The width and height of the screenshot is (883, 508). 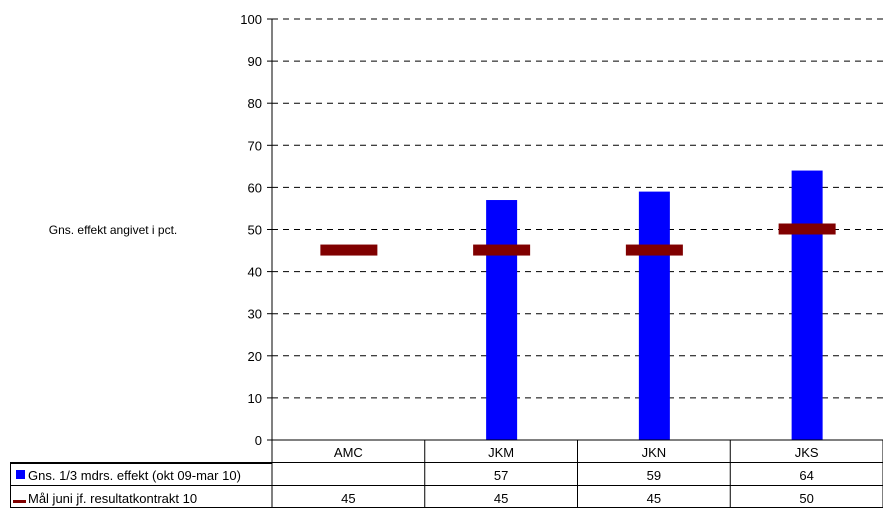 What do you see at coordinates (255, 314) in the screenshot?
I see `y-tick-label: 30` at bounding box center [255, 314].